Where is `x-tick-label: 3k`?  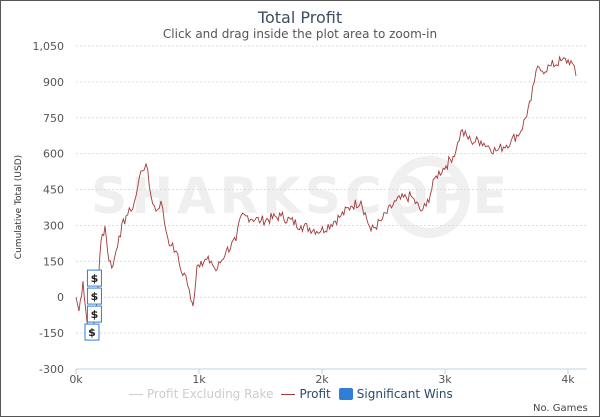 x-tick-label: 3k is located at coordinates (445, 379).